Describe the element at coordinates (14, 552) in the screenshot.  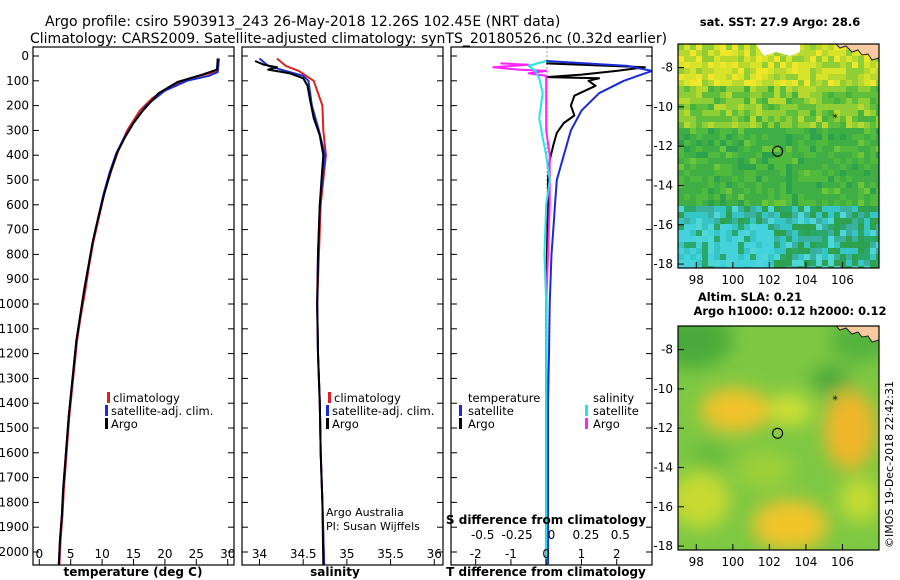
I see `depth-tick-label: 2000` at that location.